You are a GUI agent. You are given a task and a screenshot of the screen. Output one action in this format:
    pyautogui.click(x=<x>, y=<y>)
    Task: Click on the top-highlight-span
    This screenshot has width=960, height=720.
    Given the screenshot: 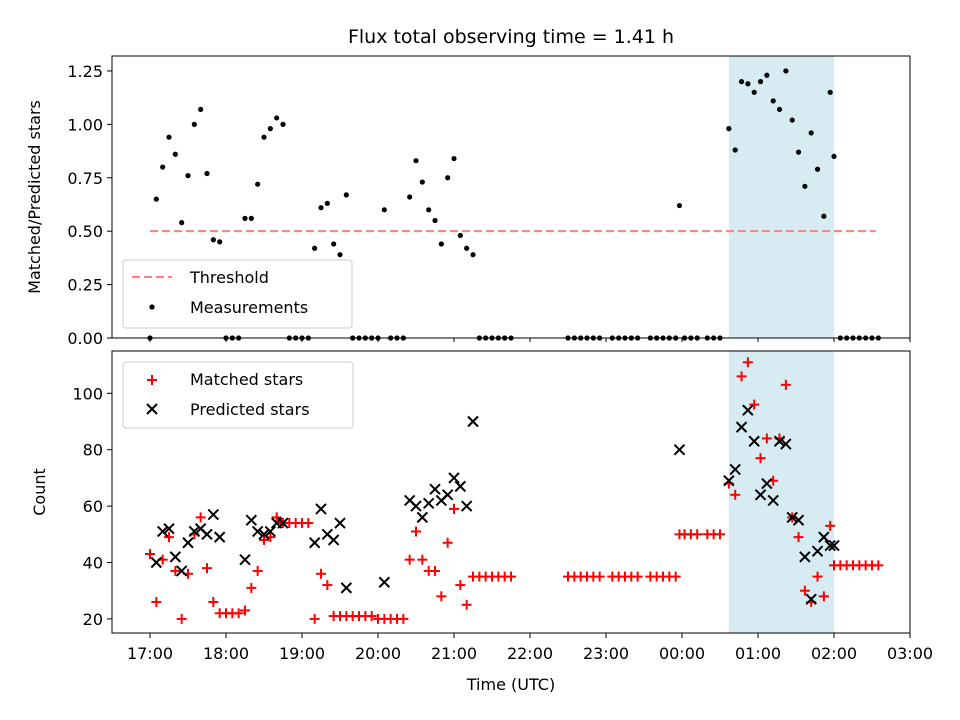 What is the action you would take?
    pyautogui.click(x=781, y=197)
    